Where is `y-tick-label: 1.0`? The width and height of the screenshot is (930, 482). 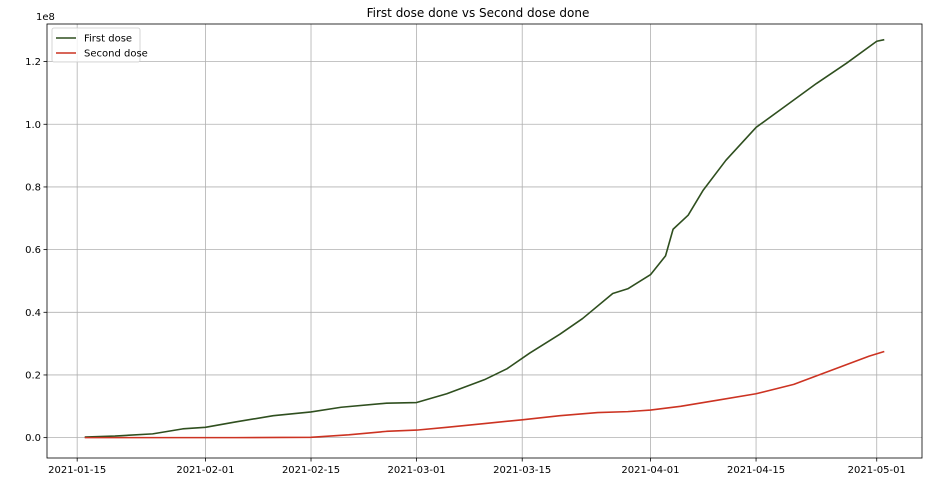 y-tick-label: 1.0 is located at coordinates (33, 125).